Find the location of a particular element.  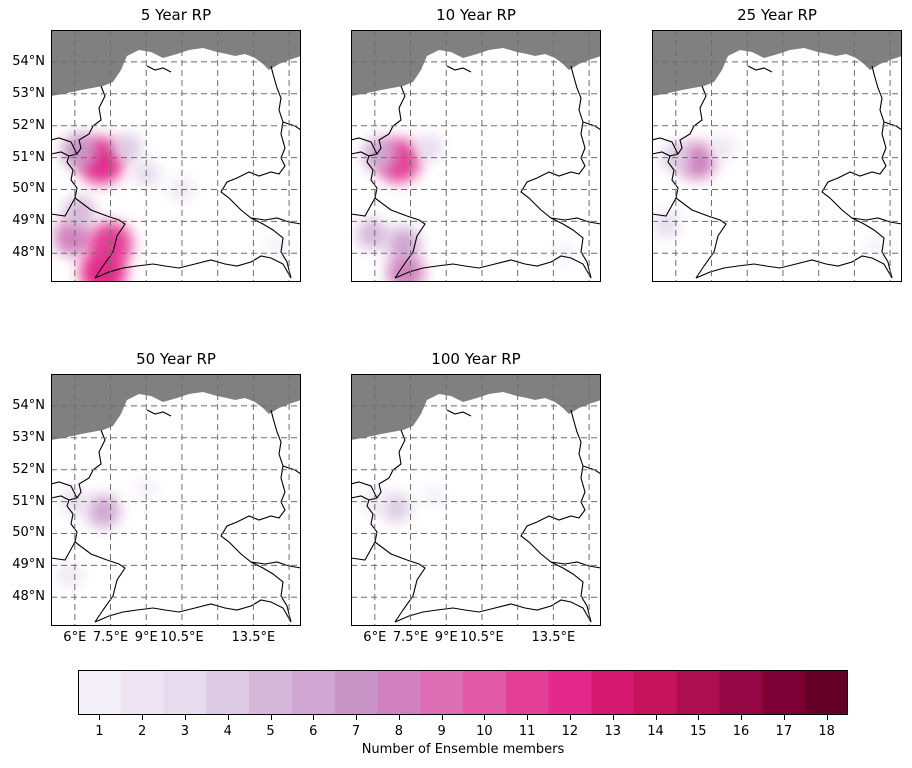

latitude-label: 54°N is located at coordinates (28, 61).